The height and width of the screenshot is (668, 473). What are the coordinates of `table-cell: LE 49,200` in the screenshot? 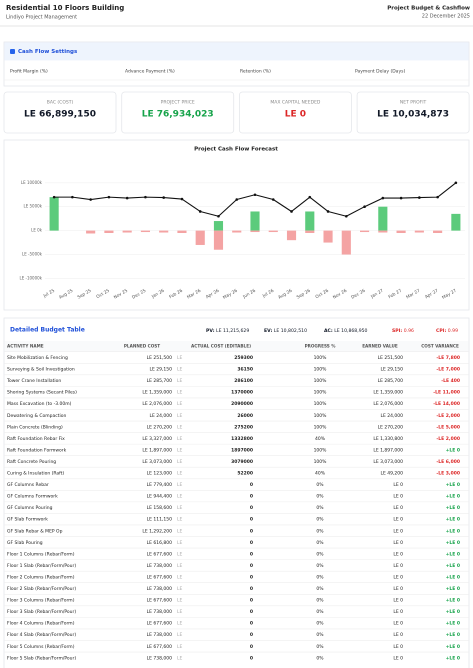 It's located at (391, 474).